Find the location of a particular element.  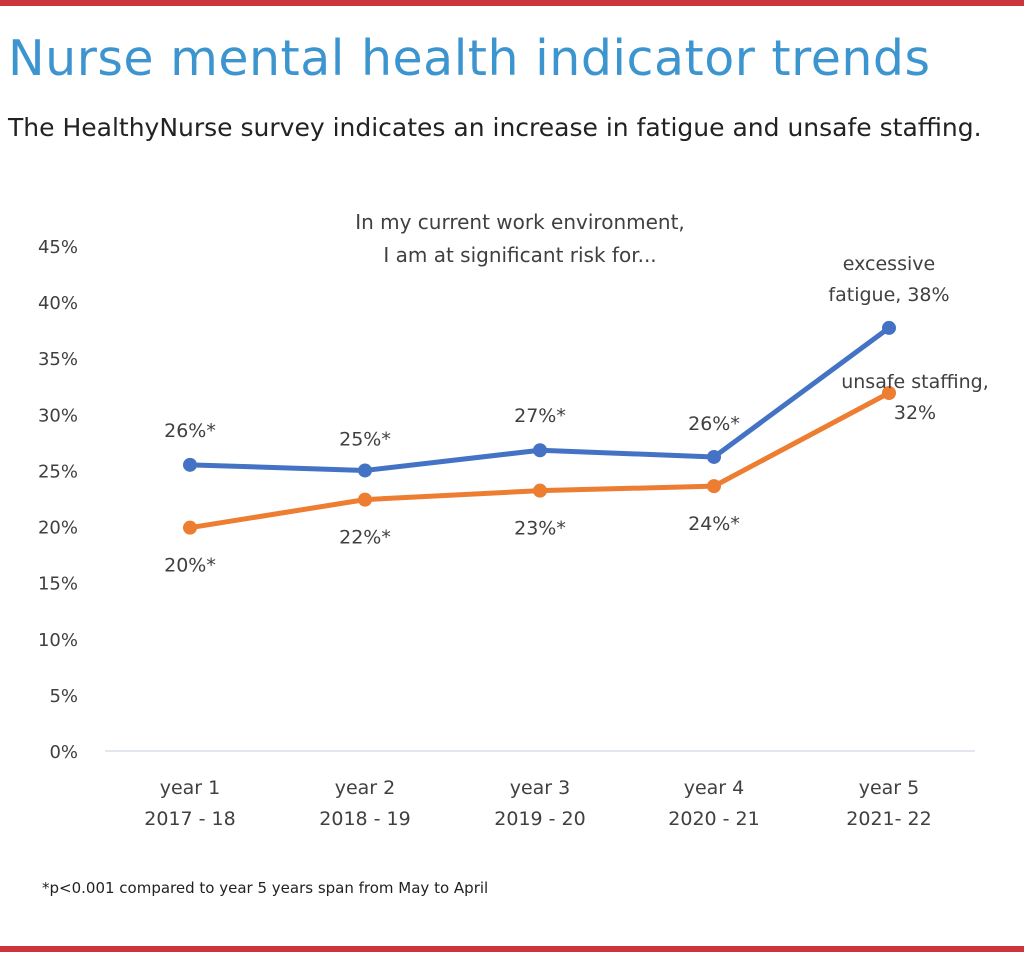

y-tick-label: 40% is located at coordinates (58, 303).